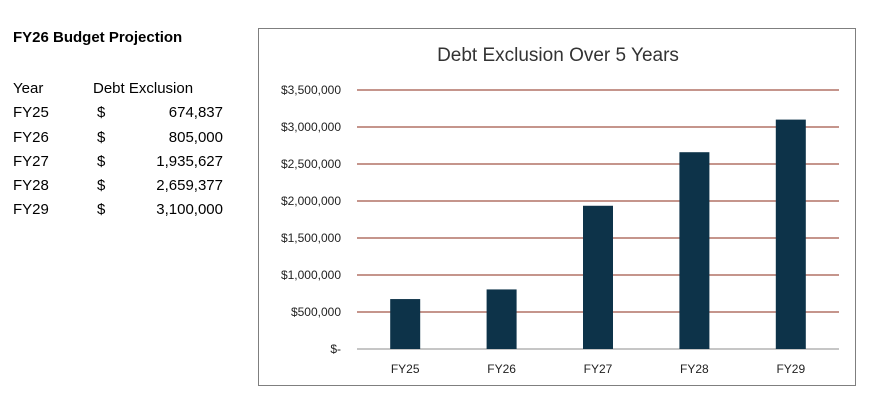  I want to click on table-row: FY29 $ 3,100,000, so click(118, 210).